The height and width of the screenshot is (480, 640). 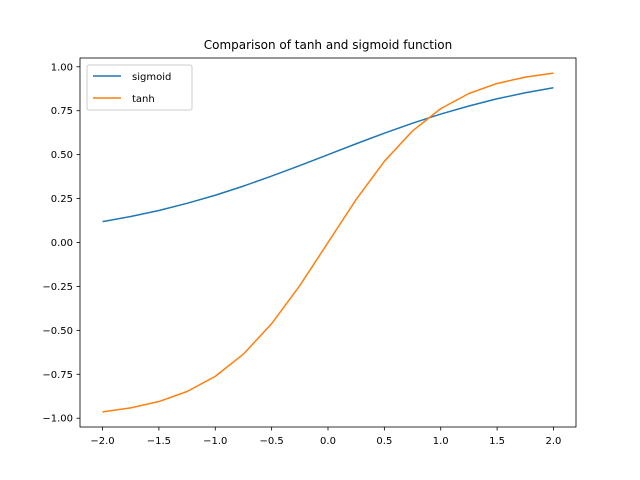 I want to click on x-tick-label: −1.5, so click(x=159, y=441).